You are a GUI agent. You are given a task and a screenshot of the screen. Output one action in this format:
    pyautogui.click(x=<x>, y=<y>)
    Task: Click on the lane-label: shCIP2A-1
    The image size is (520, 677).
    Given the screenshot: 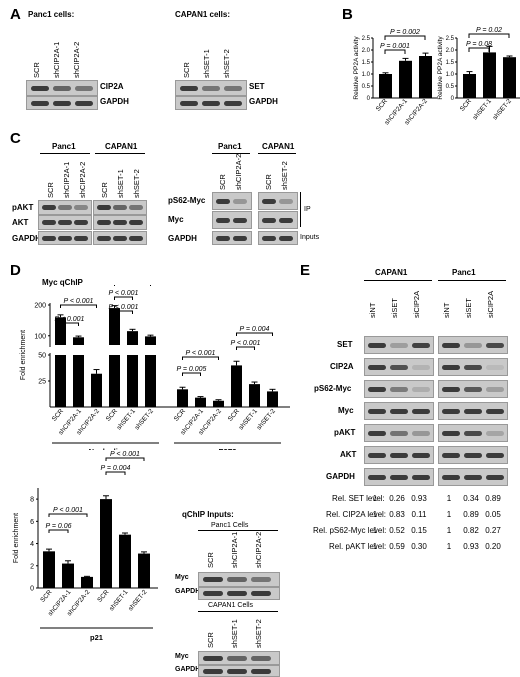 What is the action you would take?
    pyautogui.click(x=66, y=179)
    